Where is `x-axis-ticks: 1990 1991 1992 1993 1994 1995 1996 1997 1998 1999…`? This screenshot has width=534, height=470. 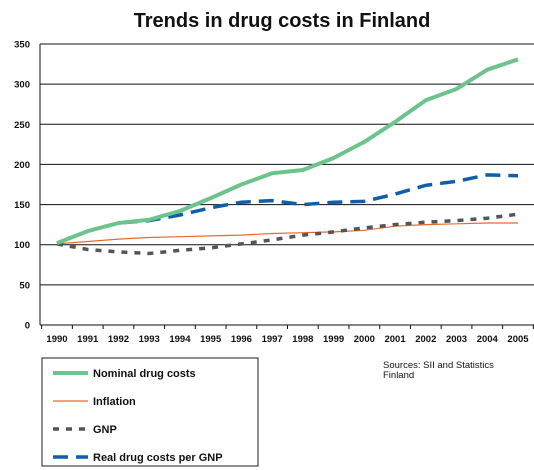 x-axis-ticks: 1990 1991 1992 1993 1994 1995 1996 1997 1998 1999… is located at coordinates (287, 335).